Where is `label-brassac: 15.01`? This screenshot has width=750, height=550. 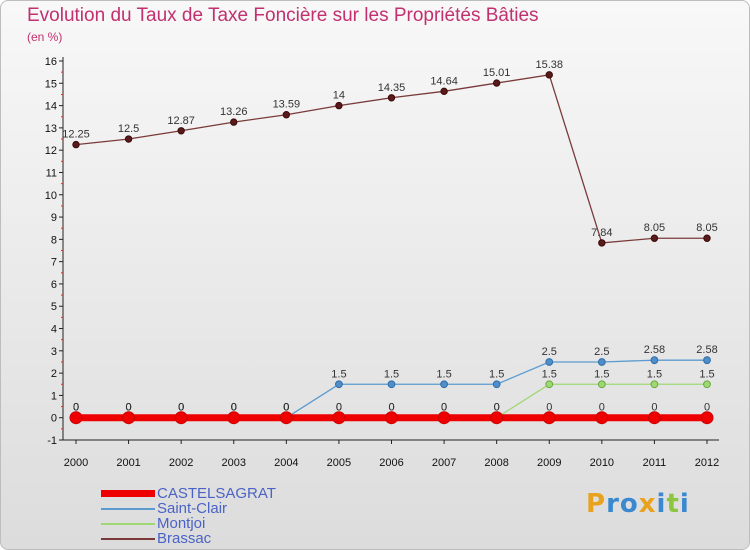
label-brassac: 15.01 is located at coordinates (497, 73).